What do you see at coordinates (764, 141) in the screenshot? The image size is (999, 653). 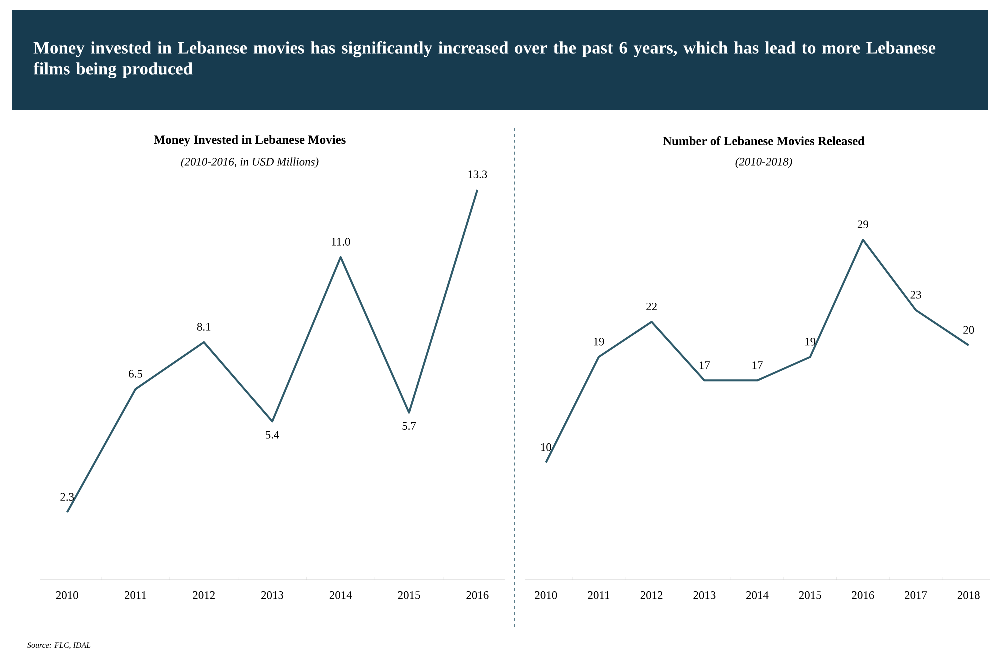 I see `chart-title: Number of Lebanese Movies Released` at bounding box center [764, 141].